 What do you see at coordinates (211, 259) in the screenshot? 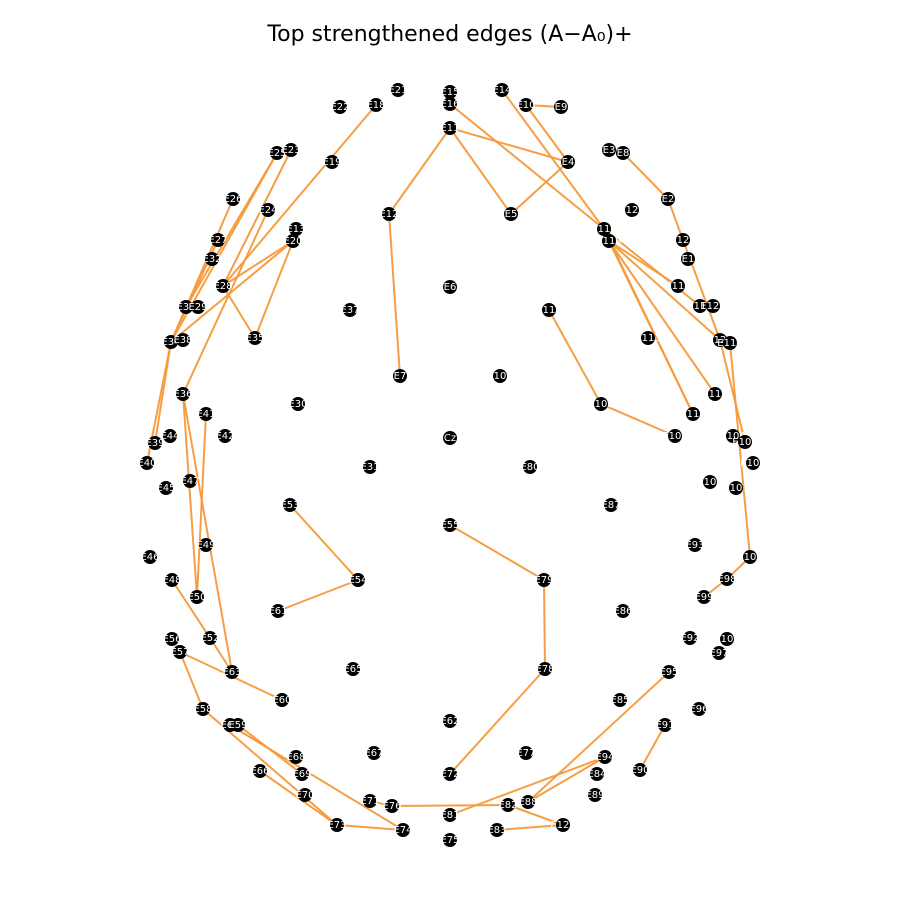
I see `node-label: E32` at bounding box center [211, 259].